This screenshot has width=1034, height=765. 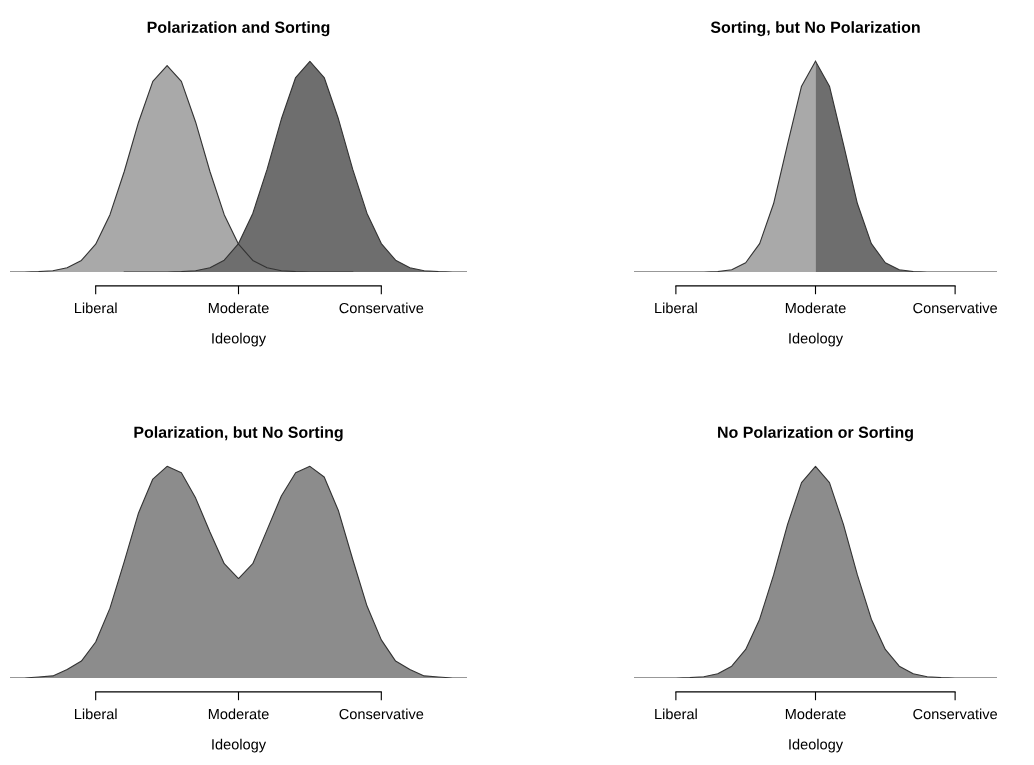 I want to click on chart-title: Sorting, but No Polarization, so click(x=815, y=29).